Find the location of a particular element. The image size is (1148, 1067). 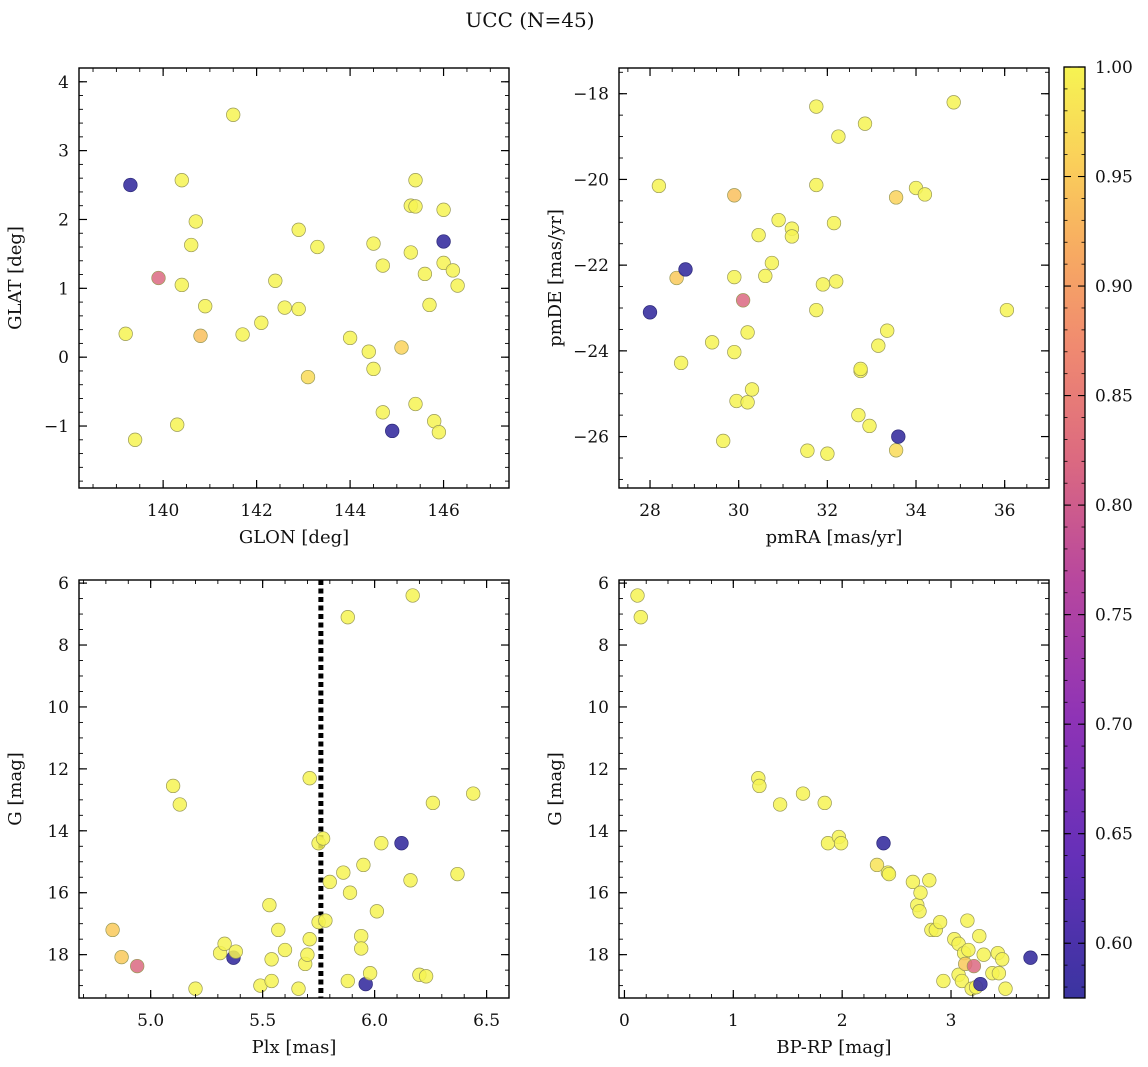

x-axis-label: Plx [mas] is located at coordinates (294, 1047).